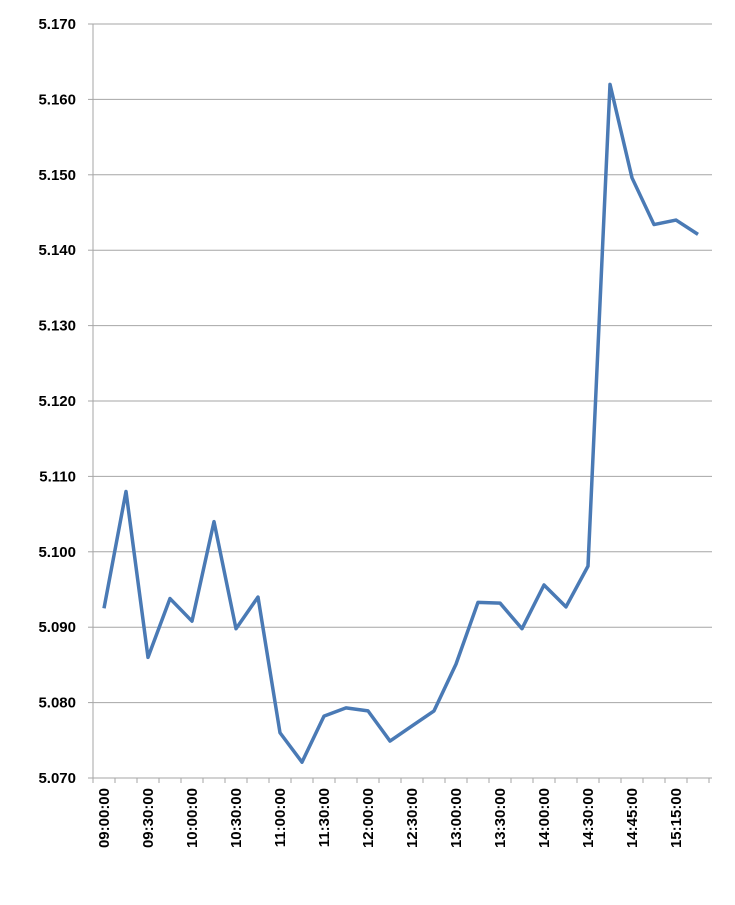 This screenshot has width=735, height=905. What do you see at coordinates (368, 818) in the screenshot?
I see `x-tick-label: 12:00:00` at bounding box center [368, 818].